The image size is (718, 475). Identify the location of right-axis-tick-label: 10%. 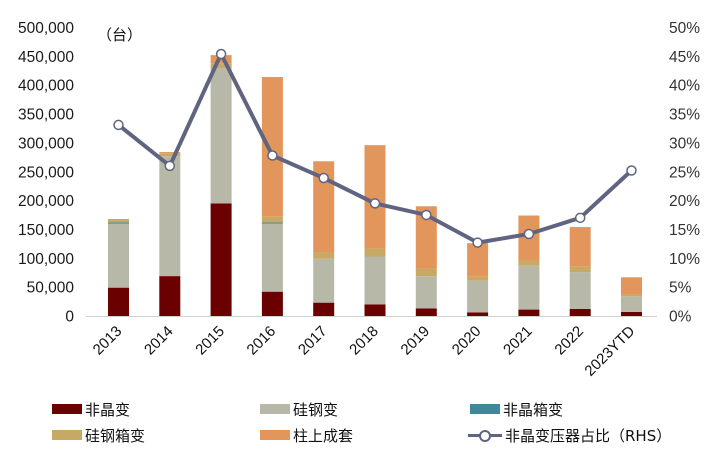
(684, 259).